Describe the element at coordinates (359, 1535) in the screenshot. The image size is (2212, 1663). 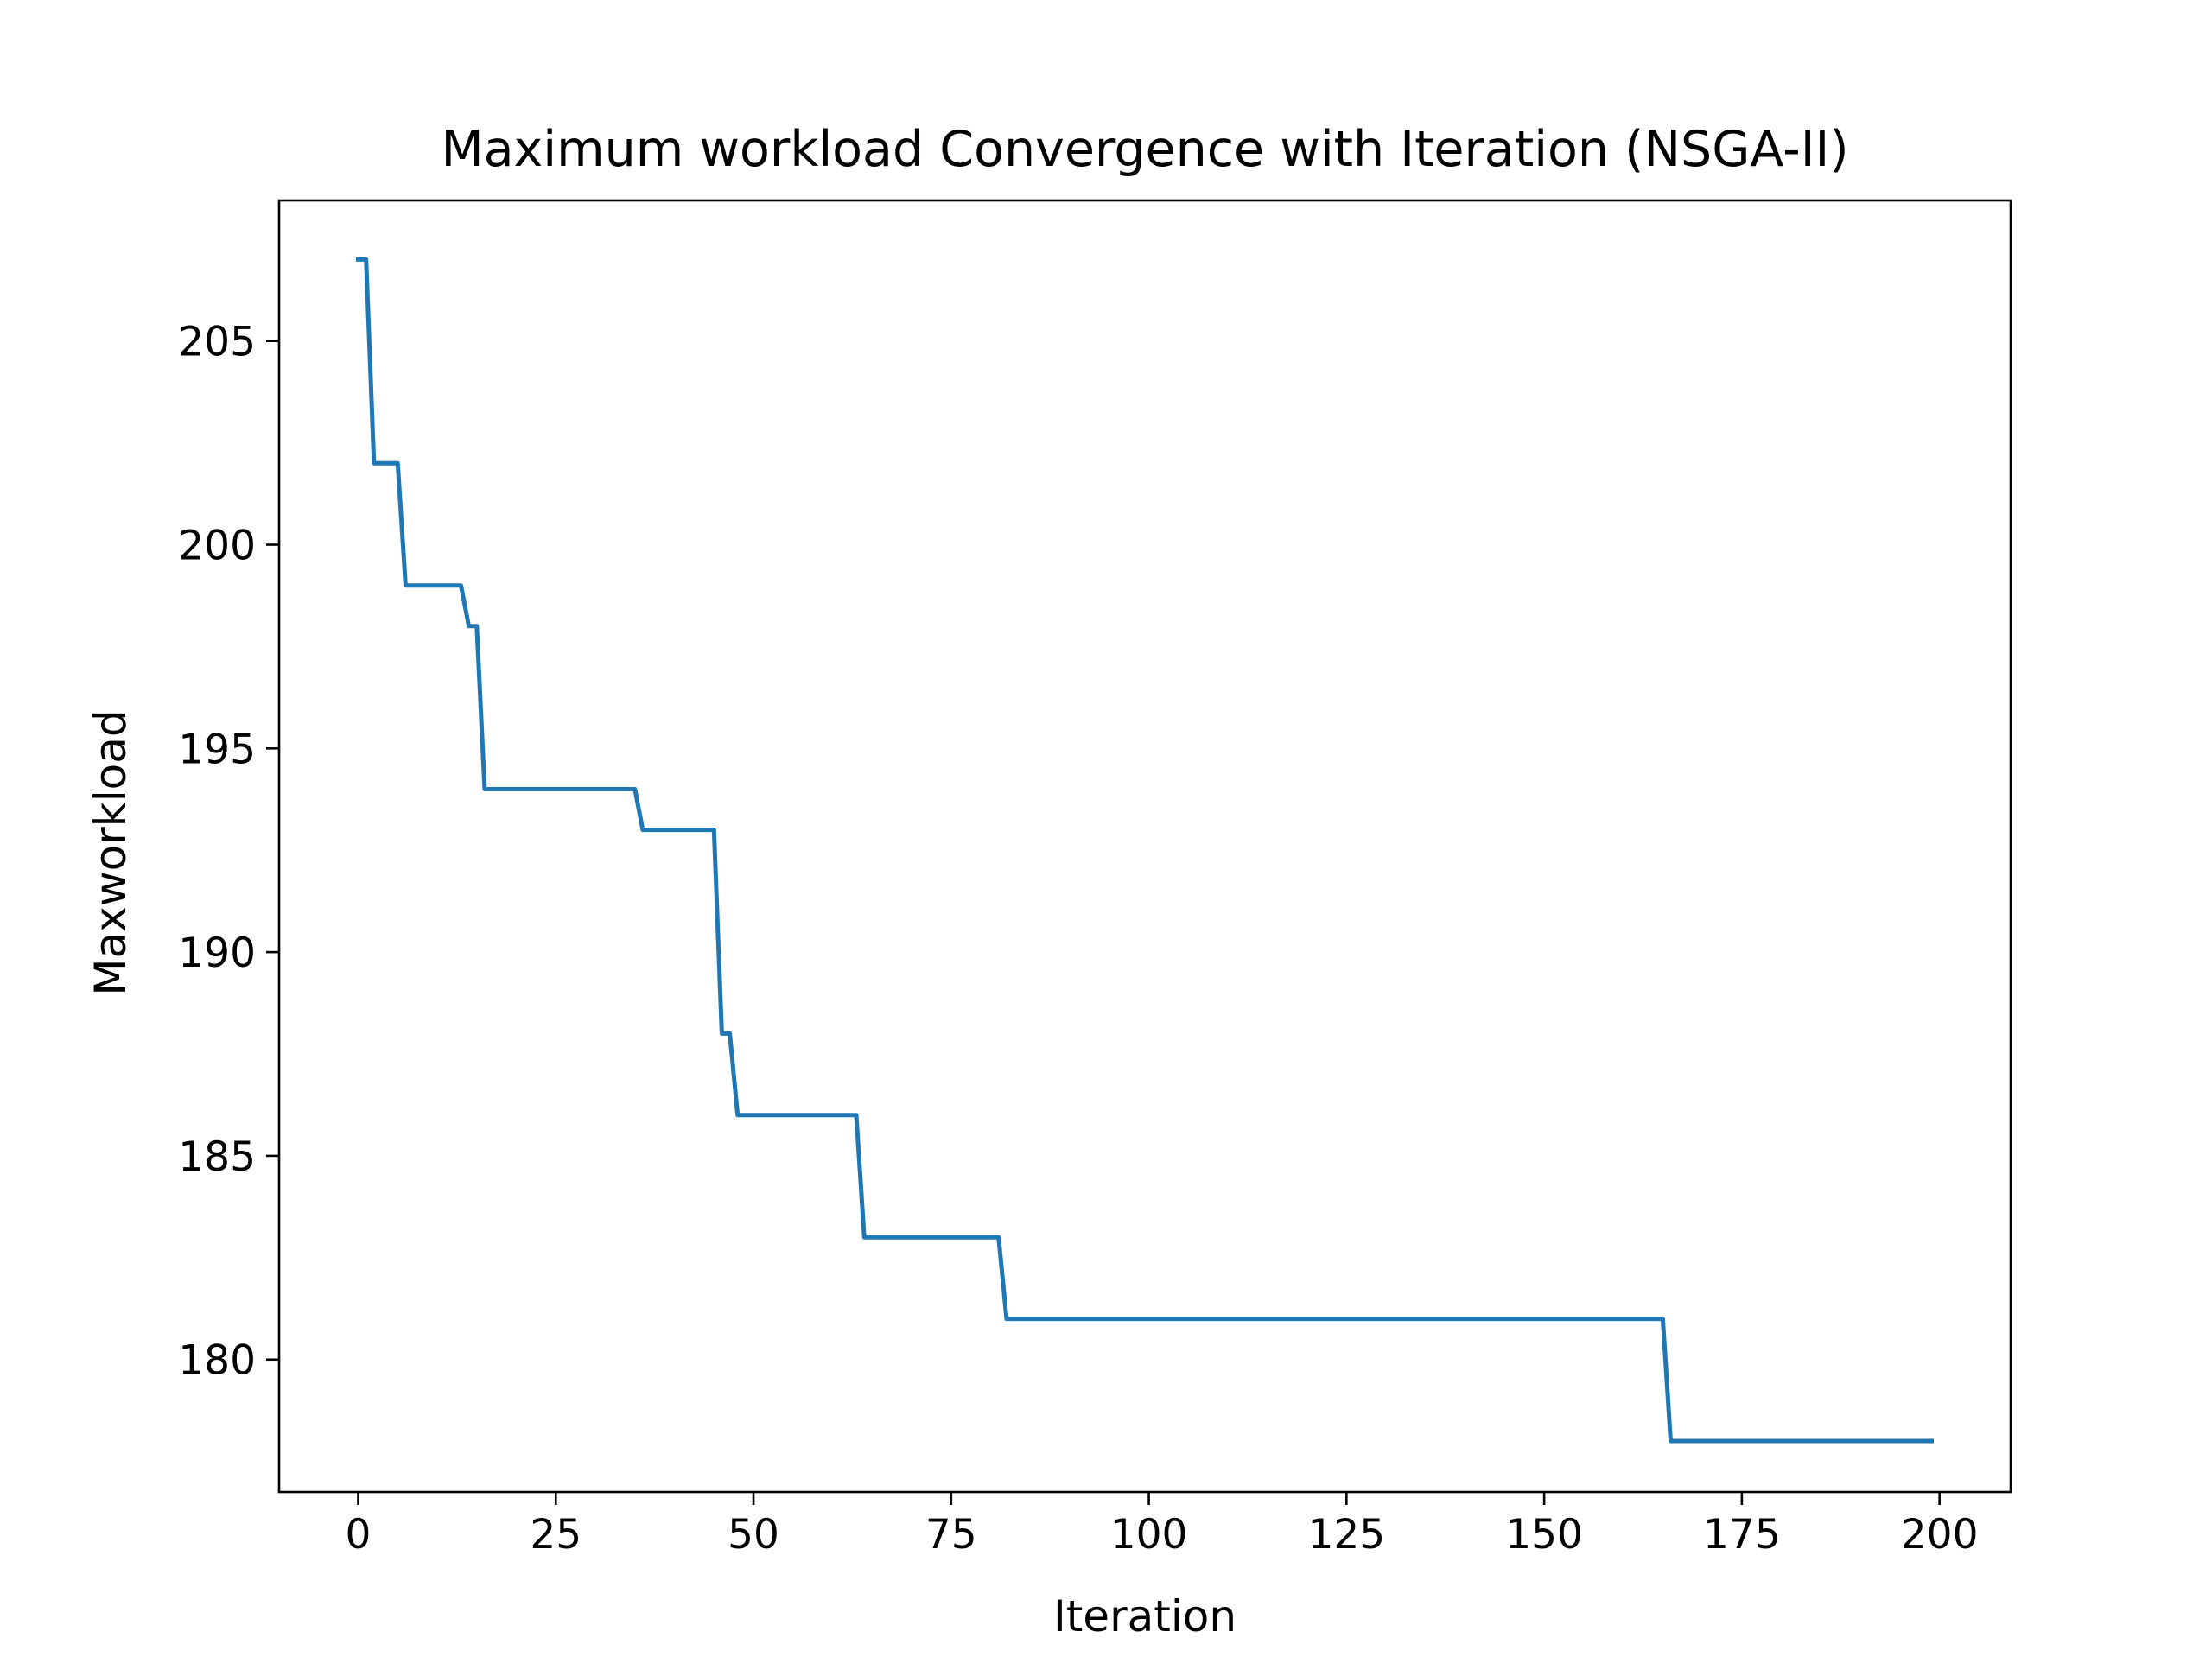
I see `x-tick-label-0: 0` at that location.